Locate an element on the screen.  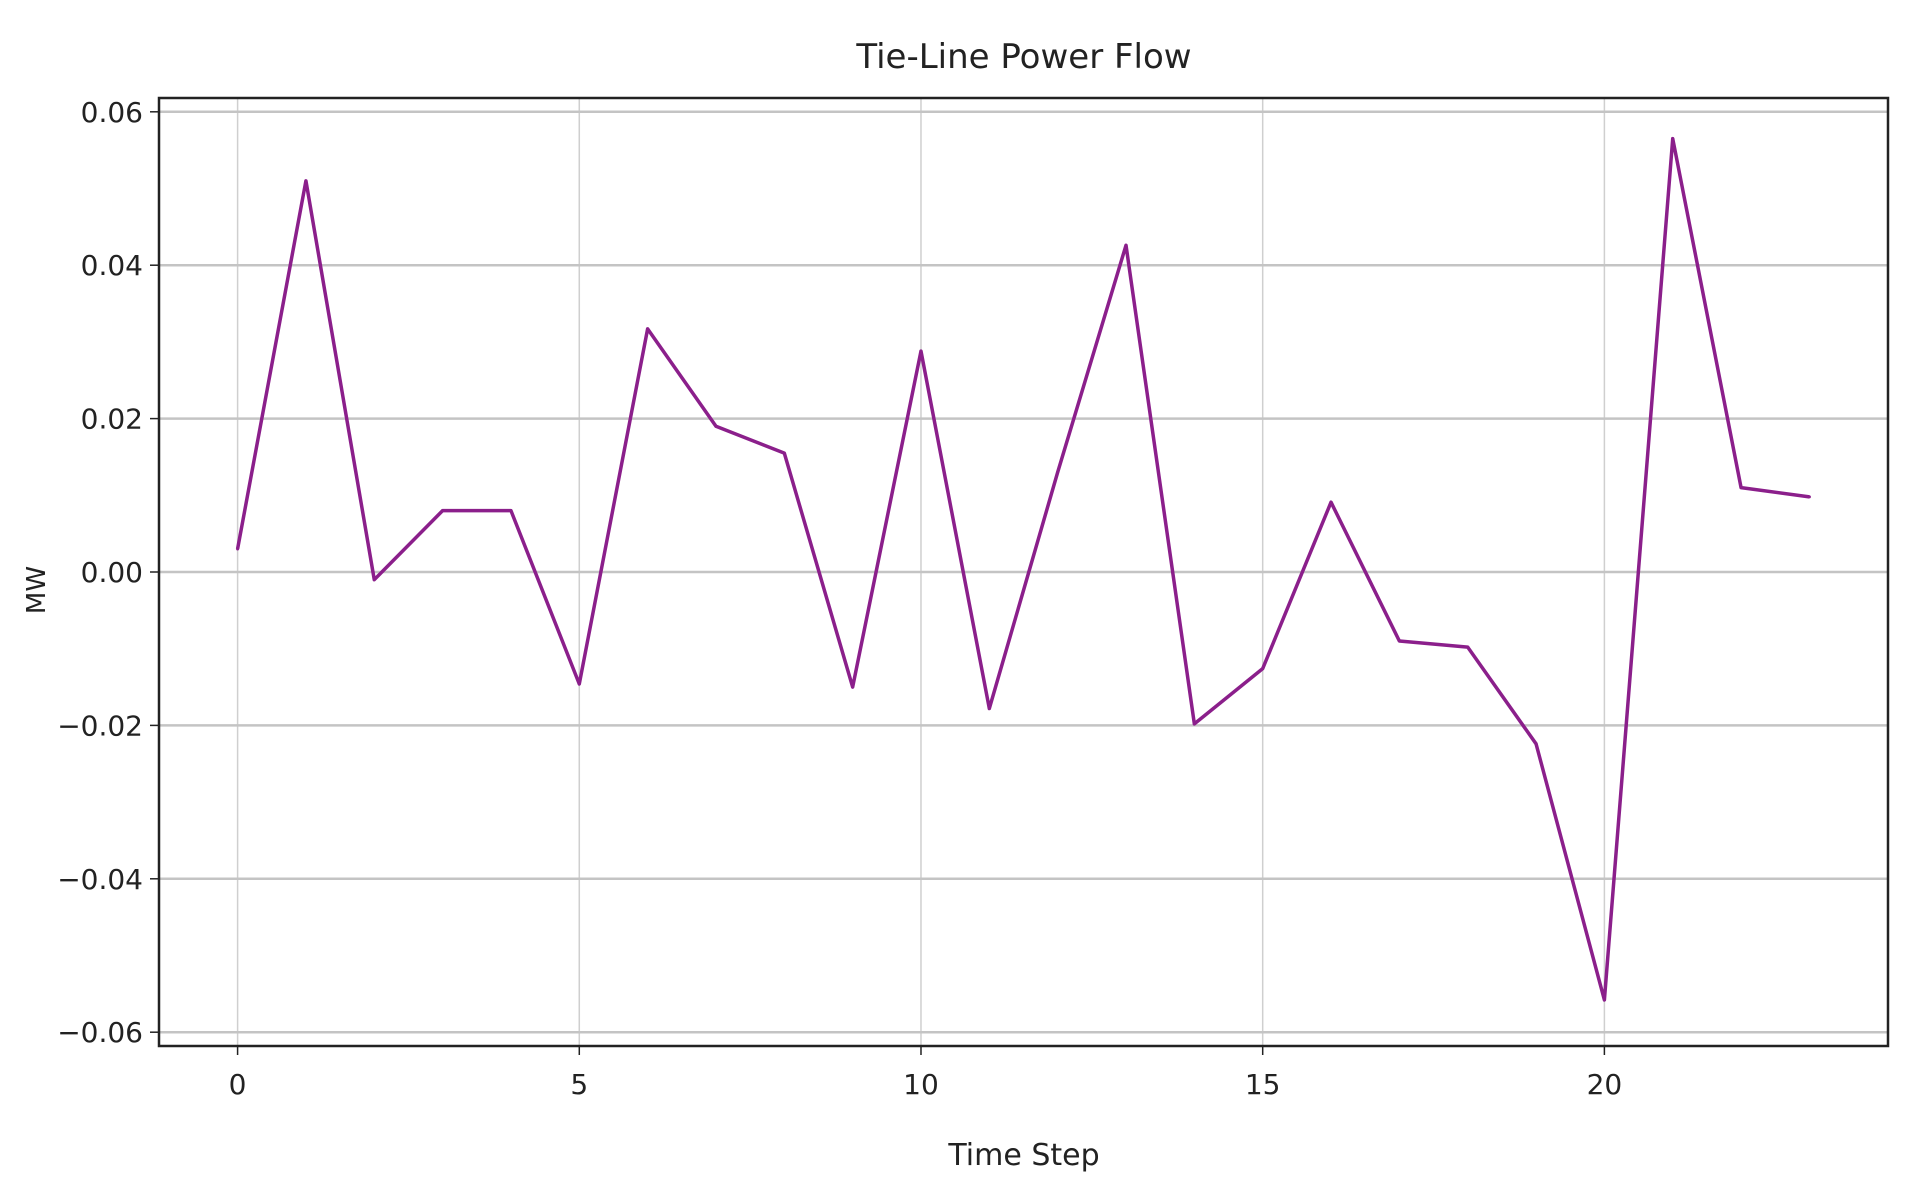
y-tick-label: 0.00 is located at coordinates (112, 572).